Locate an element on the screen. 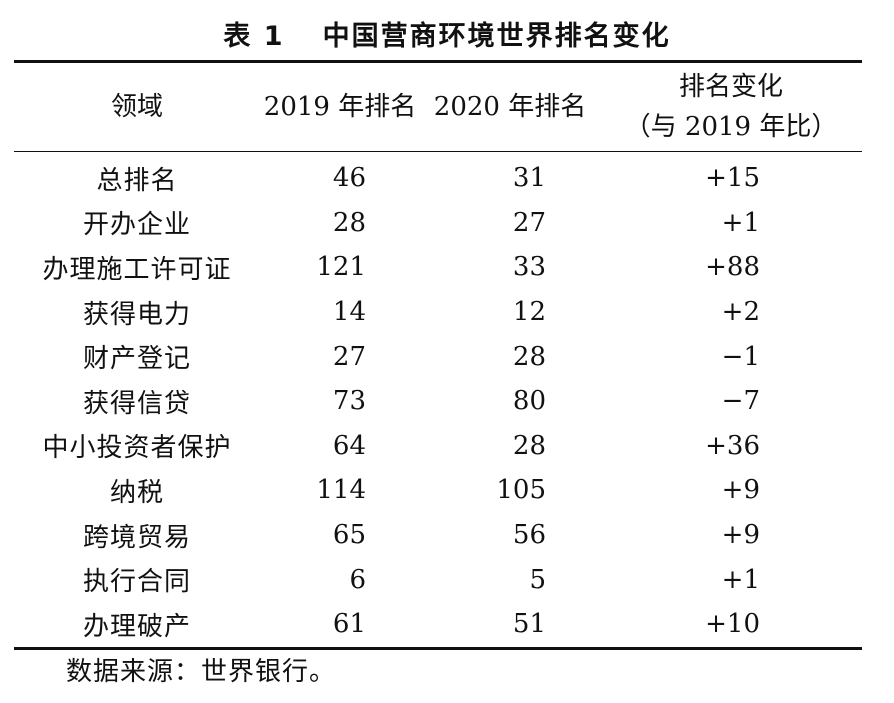  cell-rank-2019: 64 is located at coordinates (349, 445).